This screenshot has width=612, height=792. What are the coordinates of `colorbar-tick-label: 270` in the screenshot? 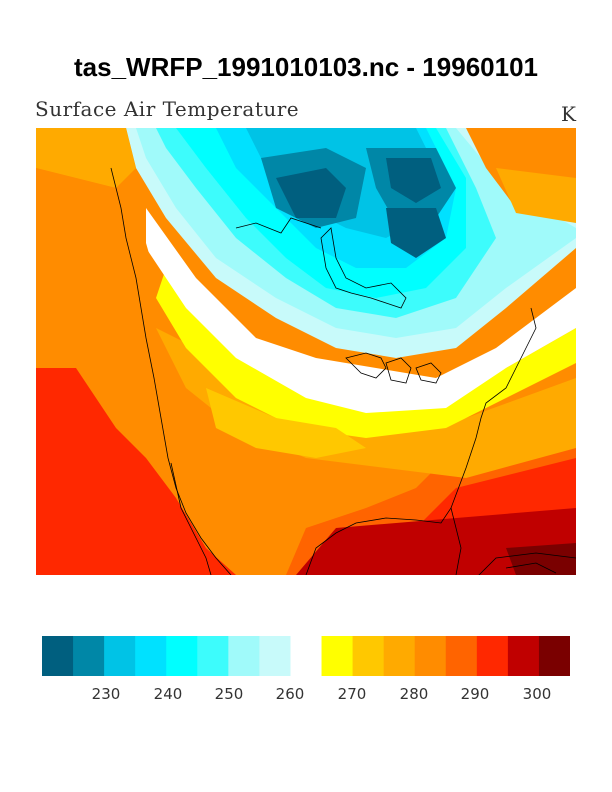 It's located at (352, 694).